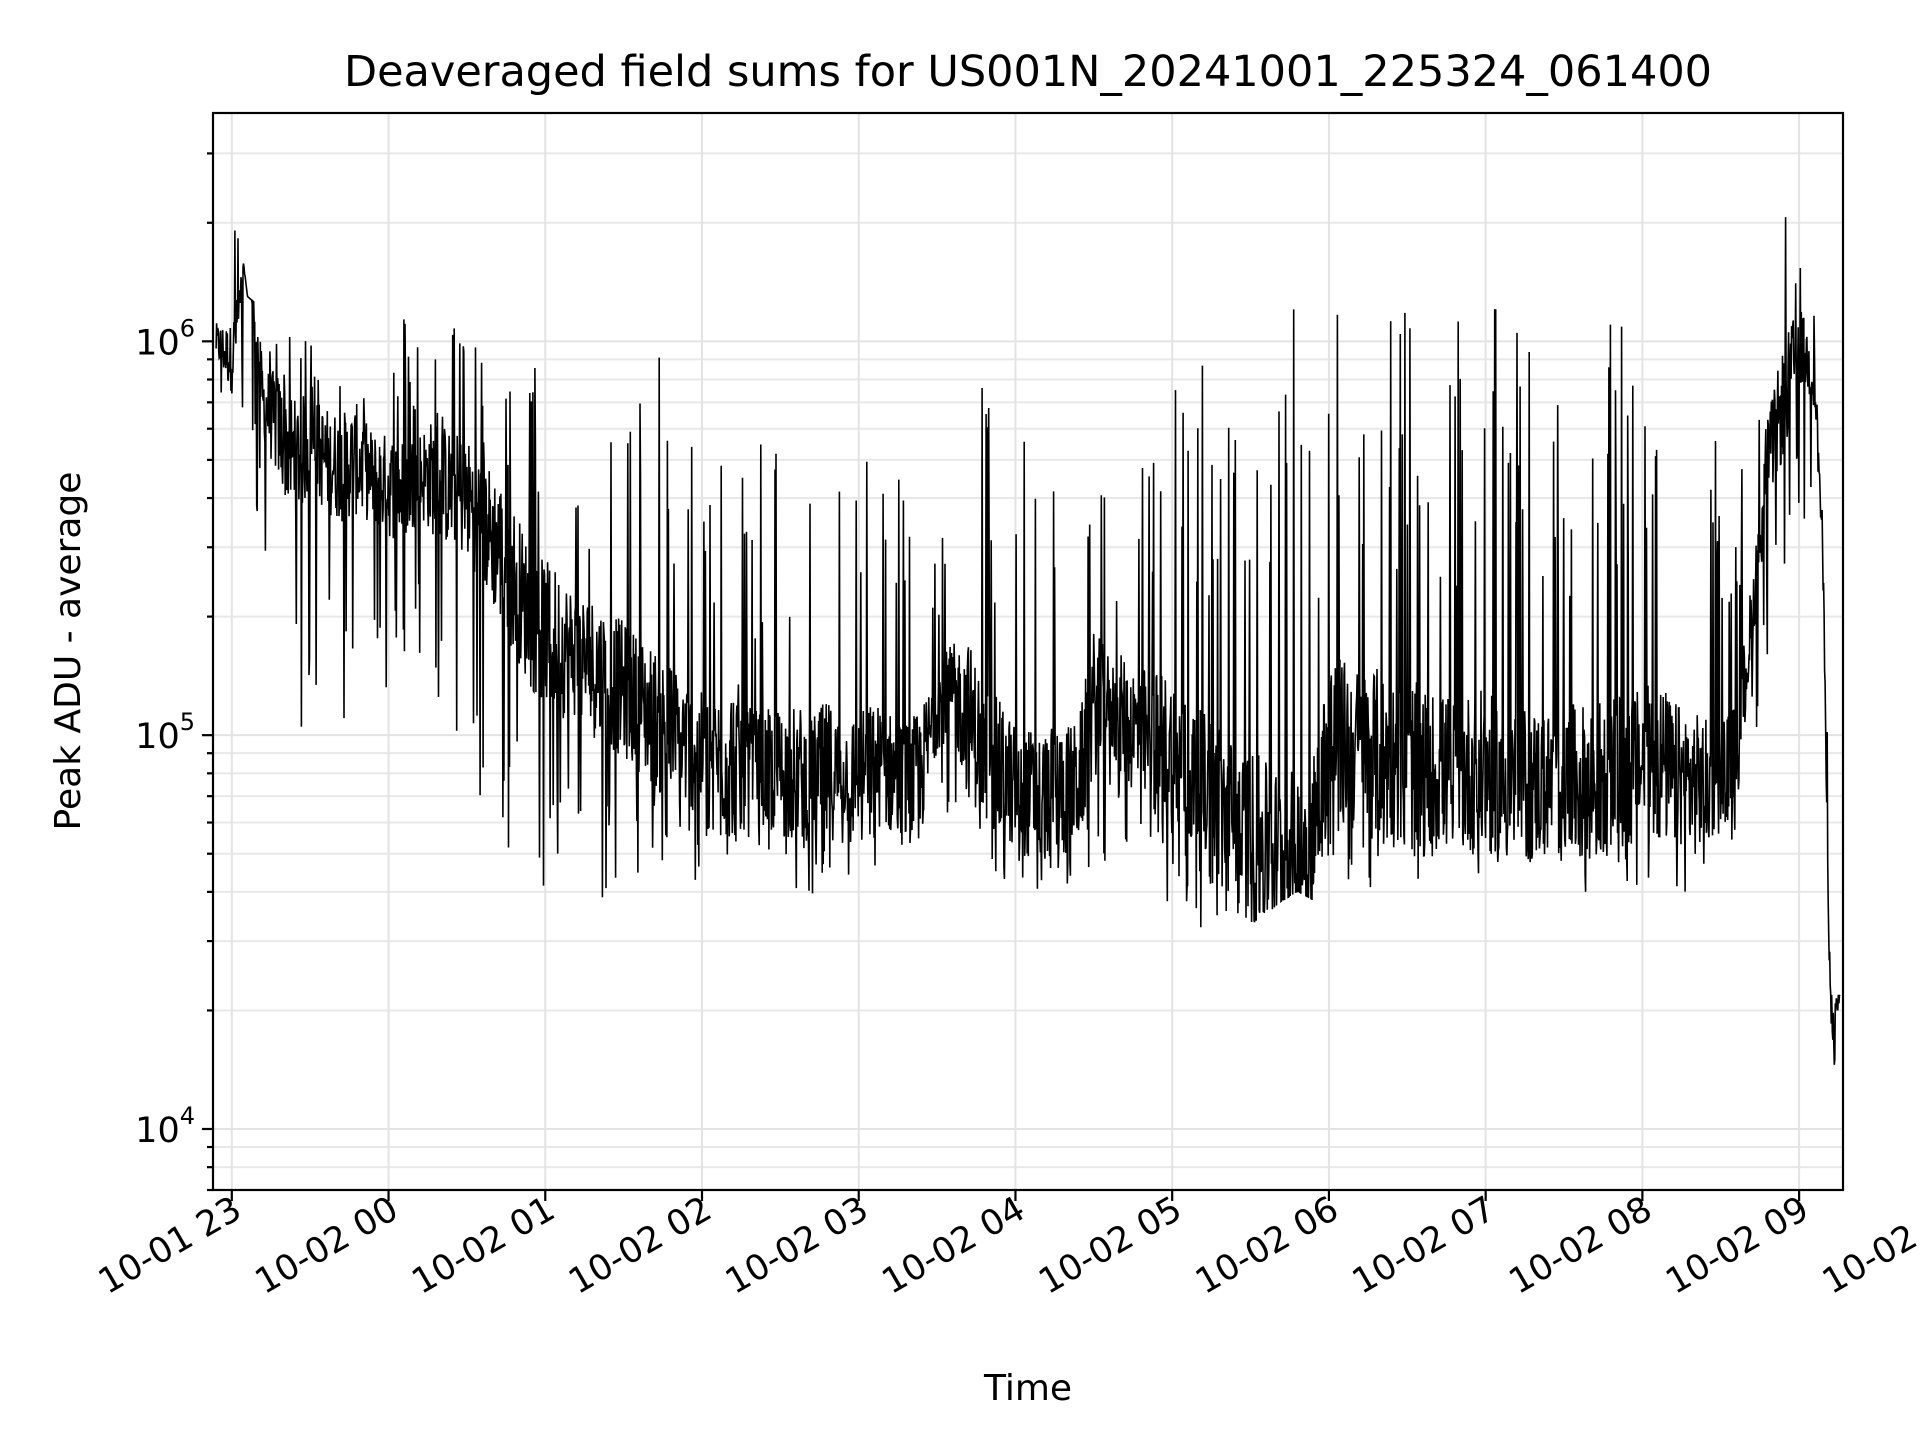  Describe the element at coordinates (1581, 1245) in the screenshot. I see `x-tick-label: 10-02 08` at that location.